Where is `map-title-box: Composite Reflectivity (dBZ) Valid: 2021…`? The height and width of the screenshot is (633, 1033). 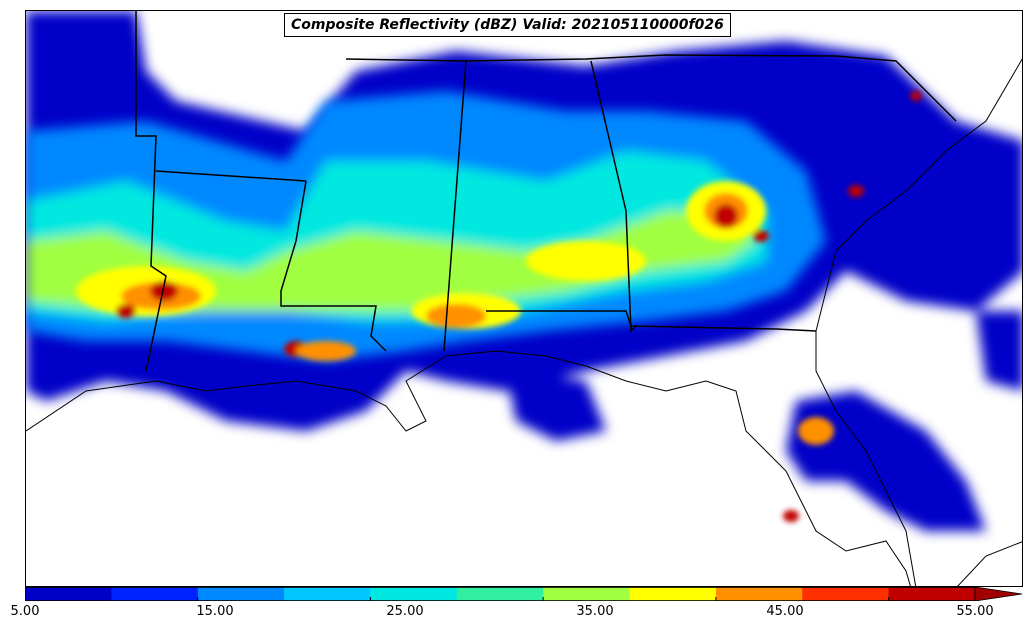 map-title-box: Composite Reflectivity (dBZ) Valid: 2021… is located at coordinates (507, 25).